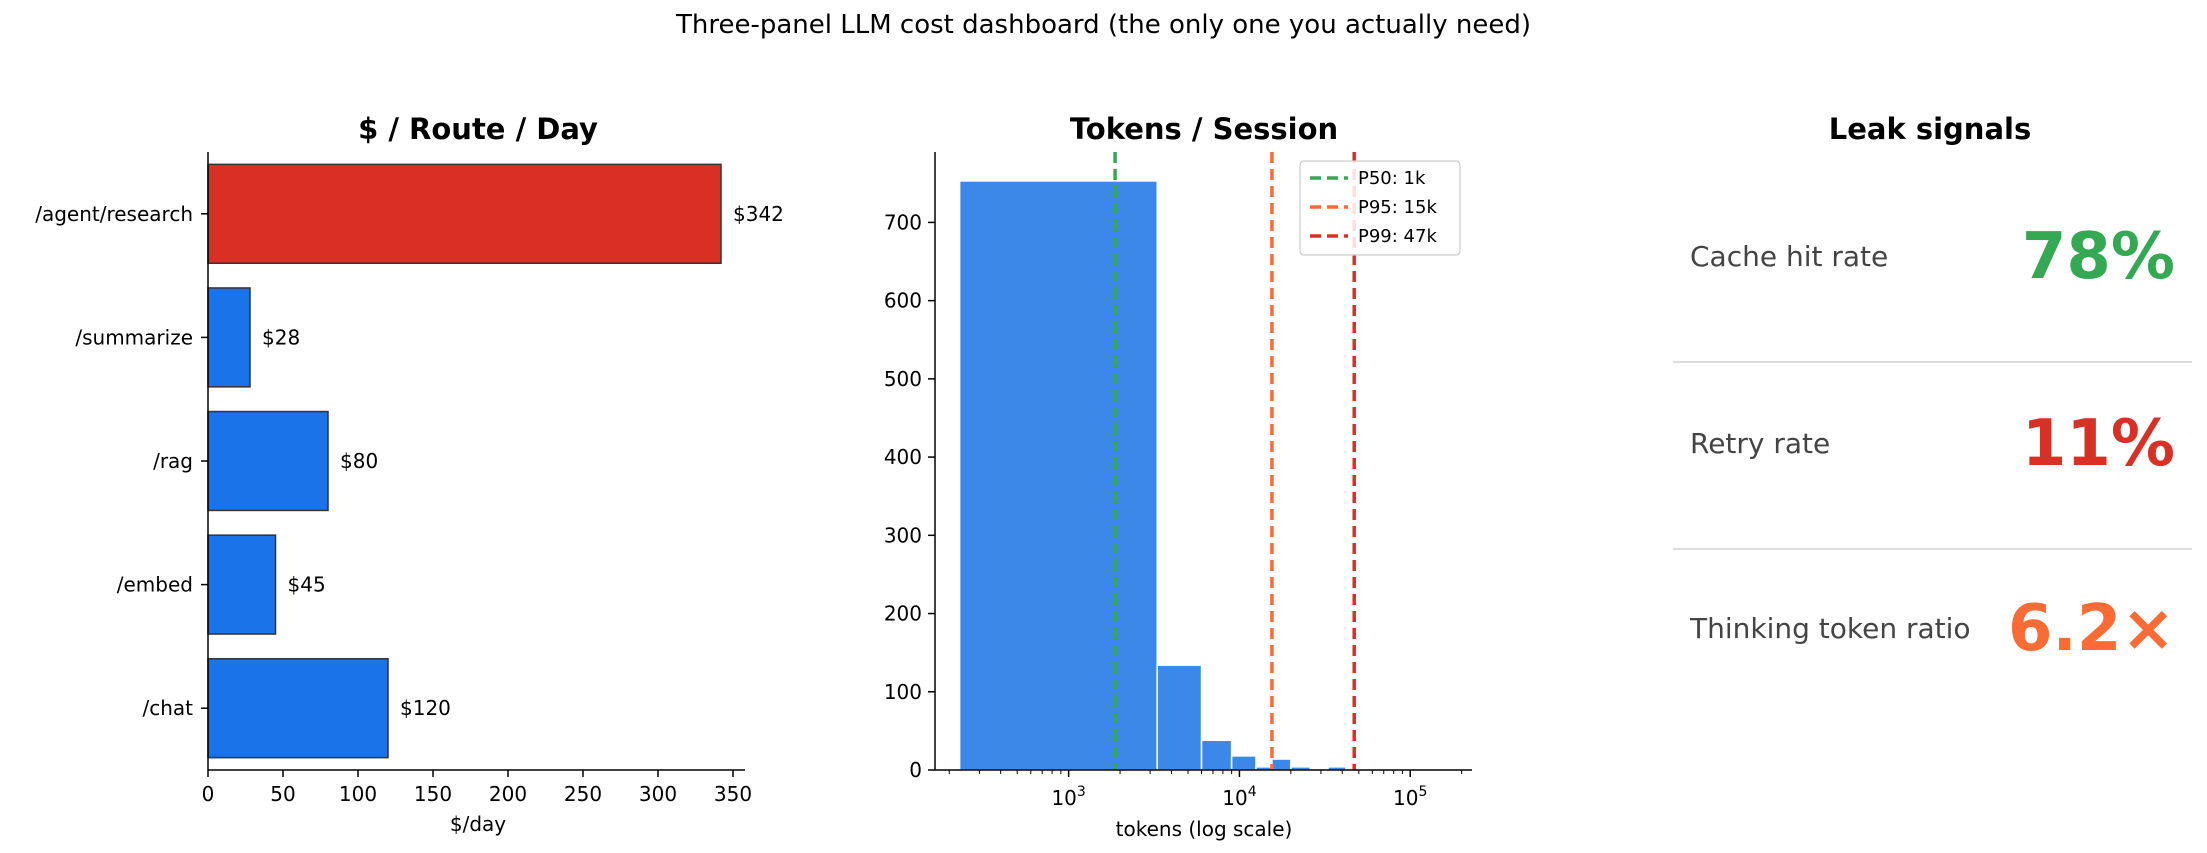 This screenshot has height=853, width=2207. I want to click on legend-entry: P50: 1k, so click(1392, 178).